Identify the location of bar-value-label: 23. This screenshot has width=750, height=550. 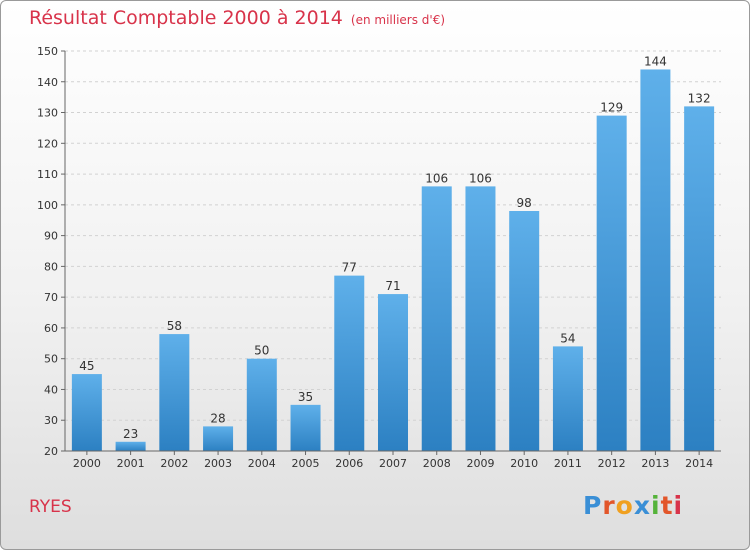
(130, 434).